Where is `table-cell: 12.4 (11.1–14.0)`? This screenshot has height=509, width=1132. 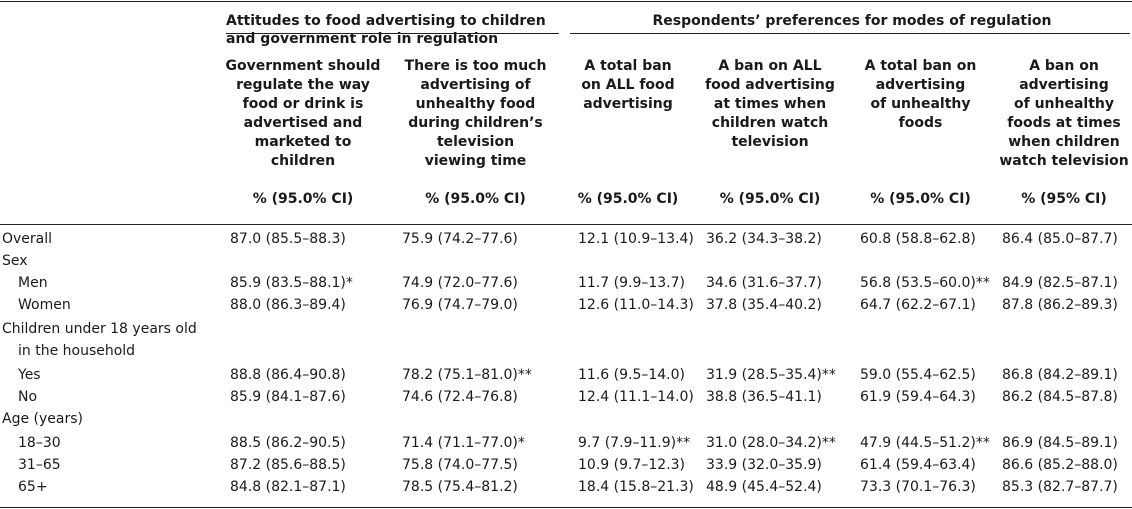 table-cell: 12.4 (11.1–14.0) is located at coordinates (636, 397).